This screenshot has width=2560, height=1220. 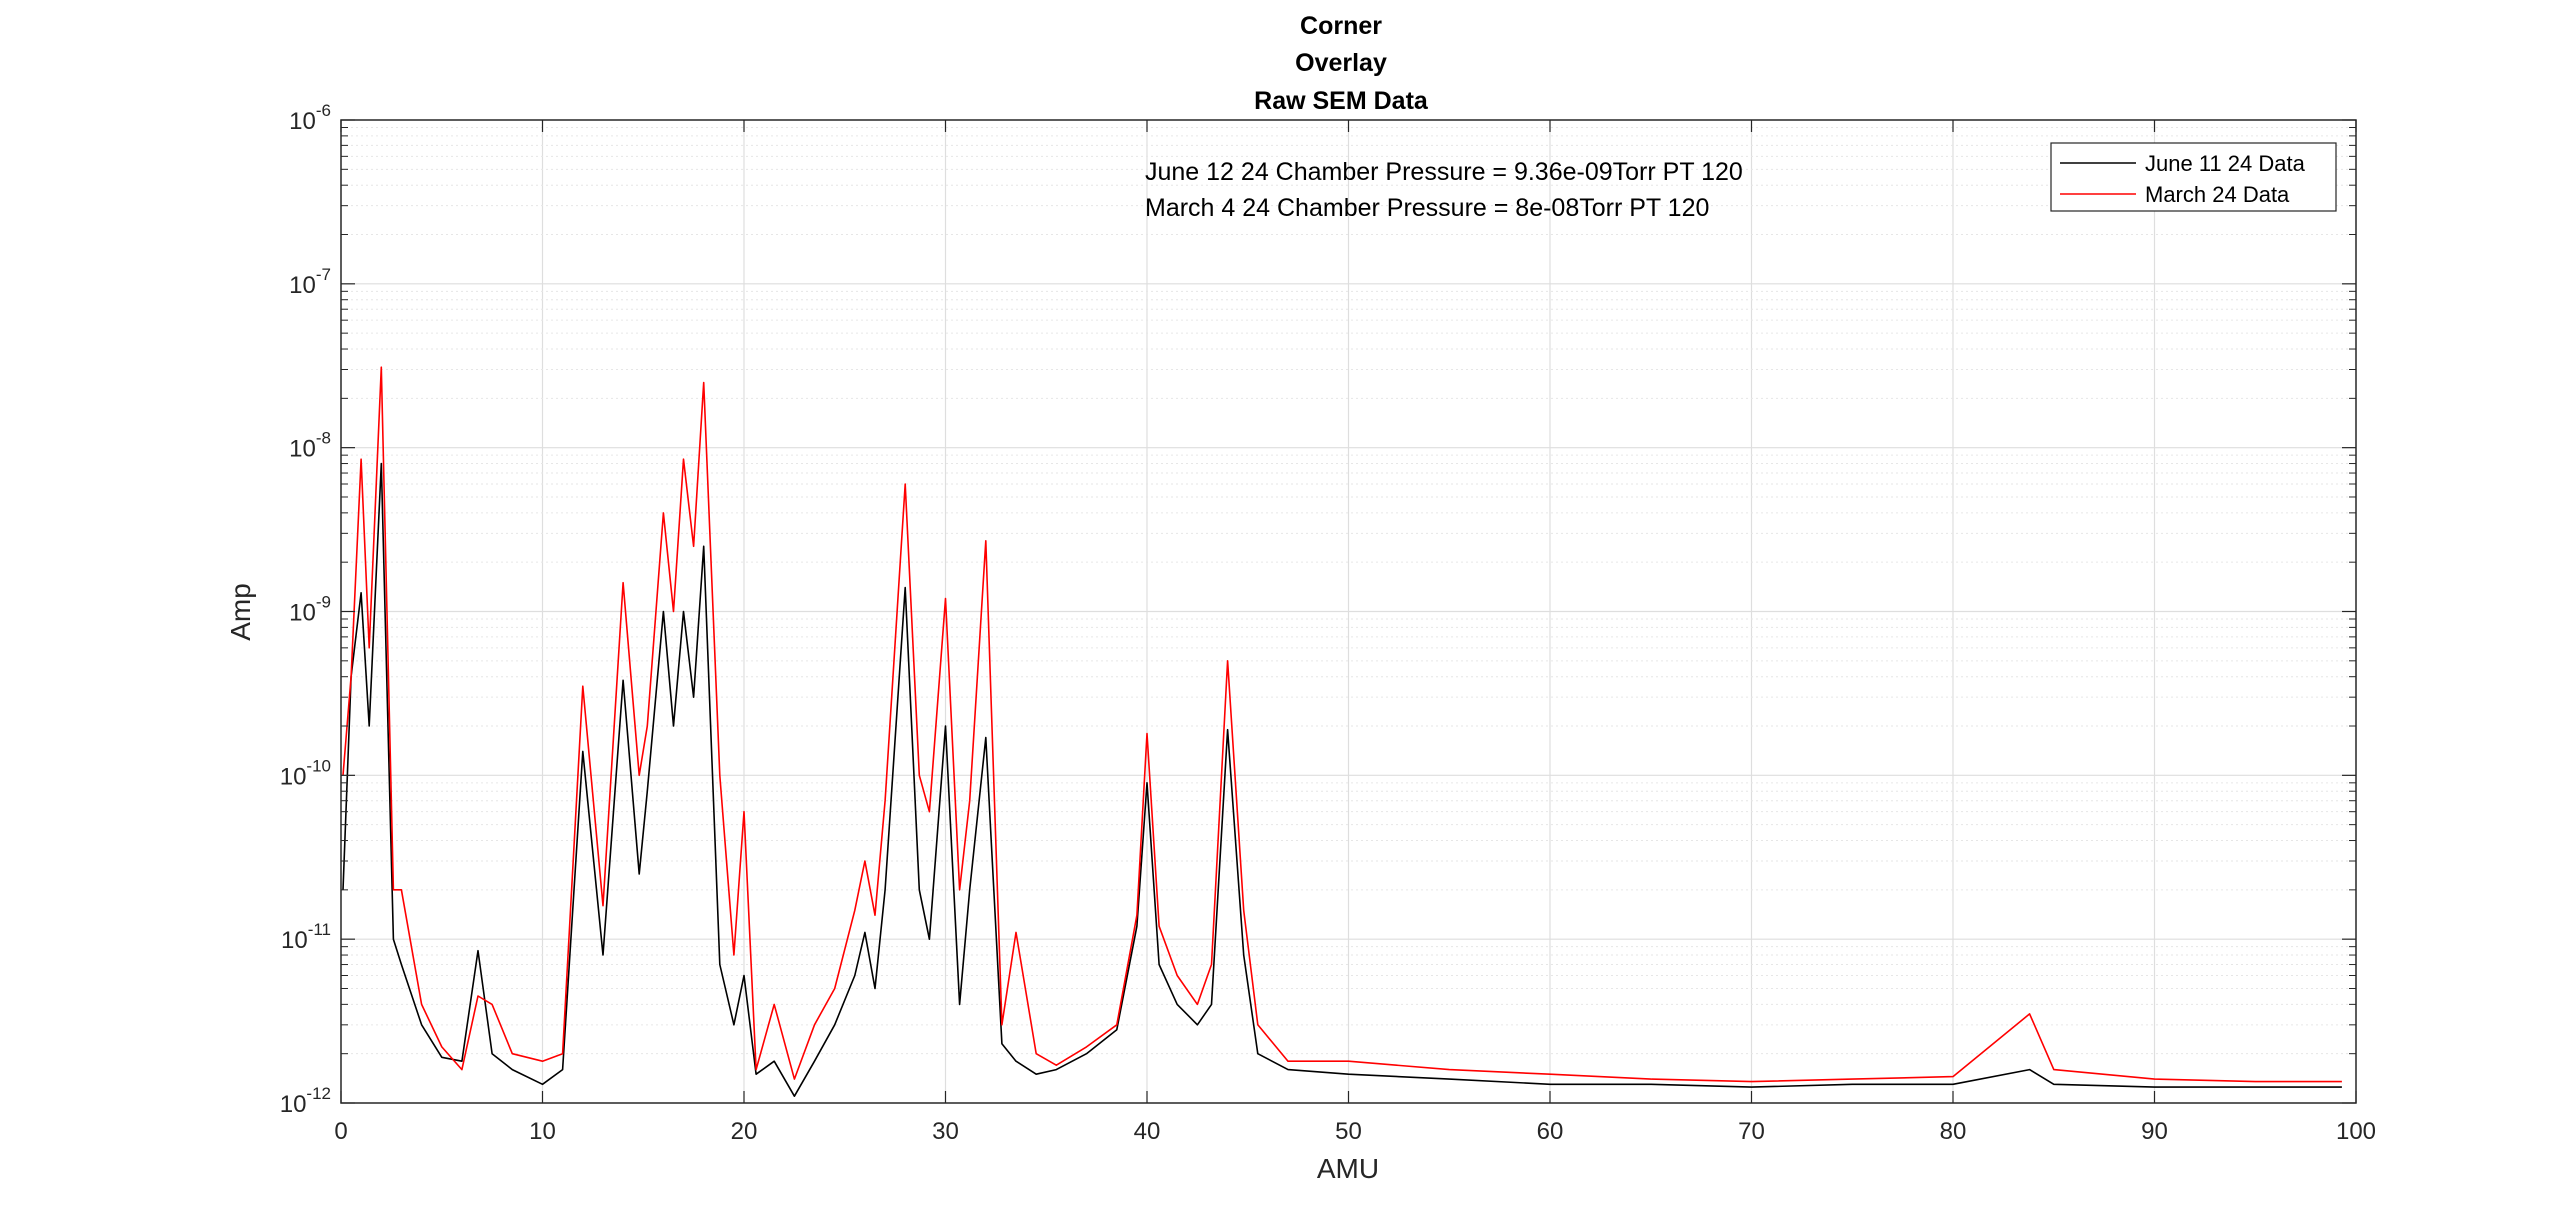 What do you see at coordinates (310, 610) in the screenshot?
I see `y-tick-label: 10⁻⁹` at bounding box center [310, 610].